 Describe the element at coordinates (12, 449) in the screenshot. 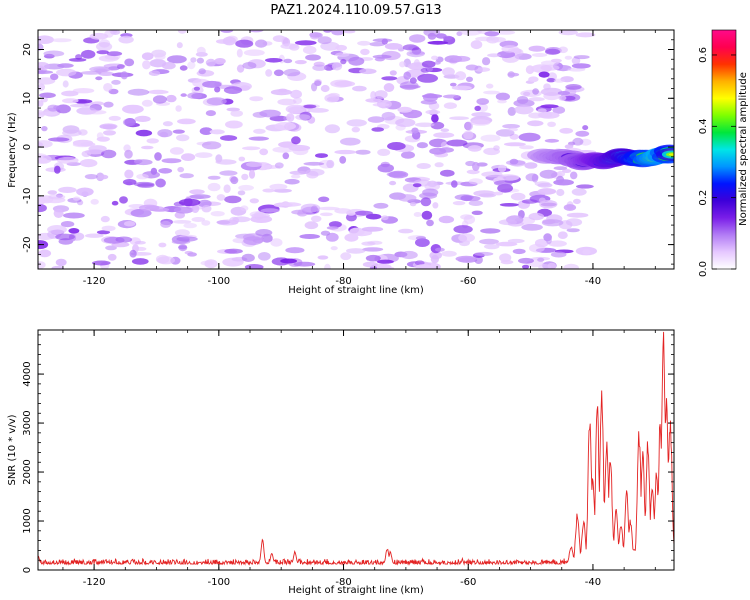

I see `snr-y-axis-label: SNR (10 * v/v)` at that location.